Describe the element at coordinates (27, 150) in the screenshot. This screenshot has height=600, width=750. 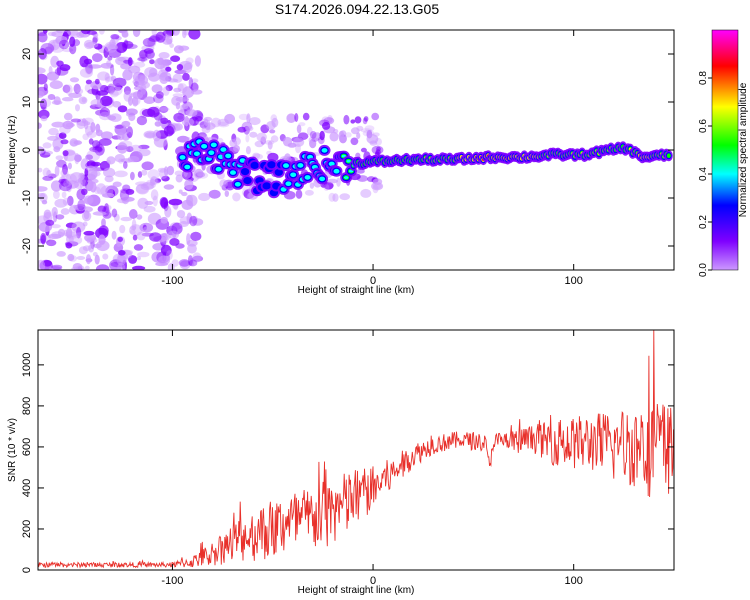
I see `heatmap-ytick-label: 0` at that location.